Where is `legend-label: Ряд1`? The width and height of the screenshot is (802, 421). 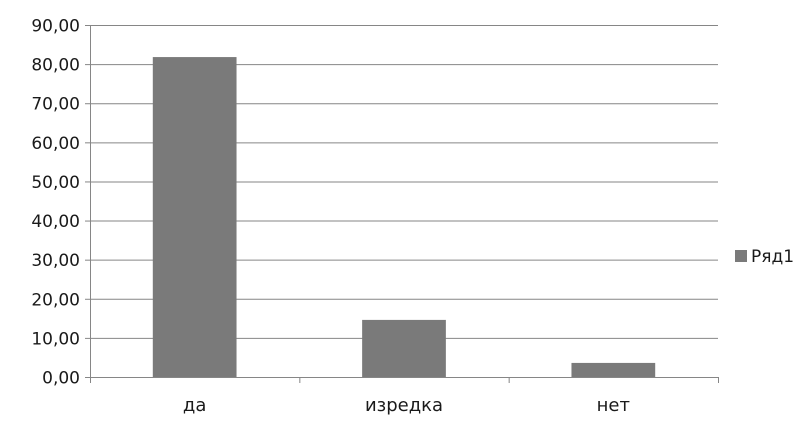 legend-label: Ряд1 is located at coordinates (772, 257).